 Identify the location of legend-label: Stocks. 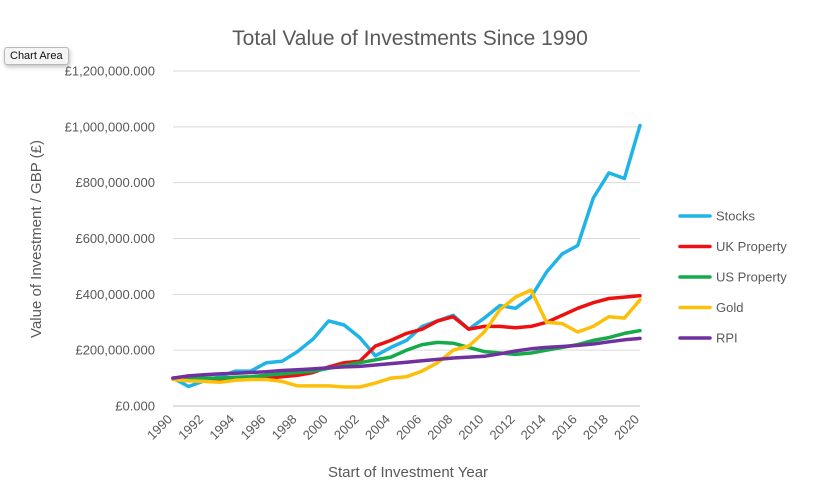
(736, 216).